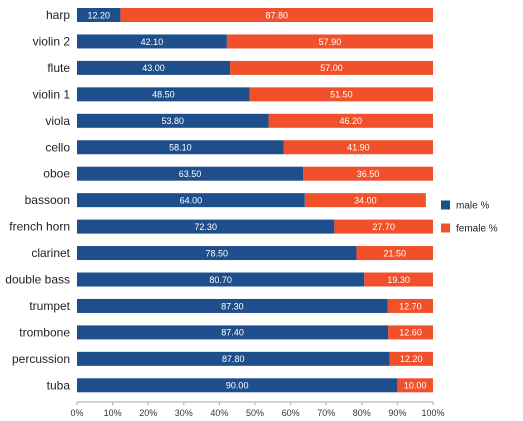 This screenshot has width=523, height=421. I want to click on value-label-male-trombone: 87.40, so click(232, 333).